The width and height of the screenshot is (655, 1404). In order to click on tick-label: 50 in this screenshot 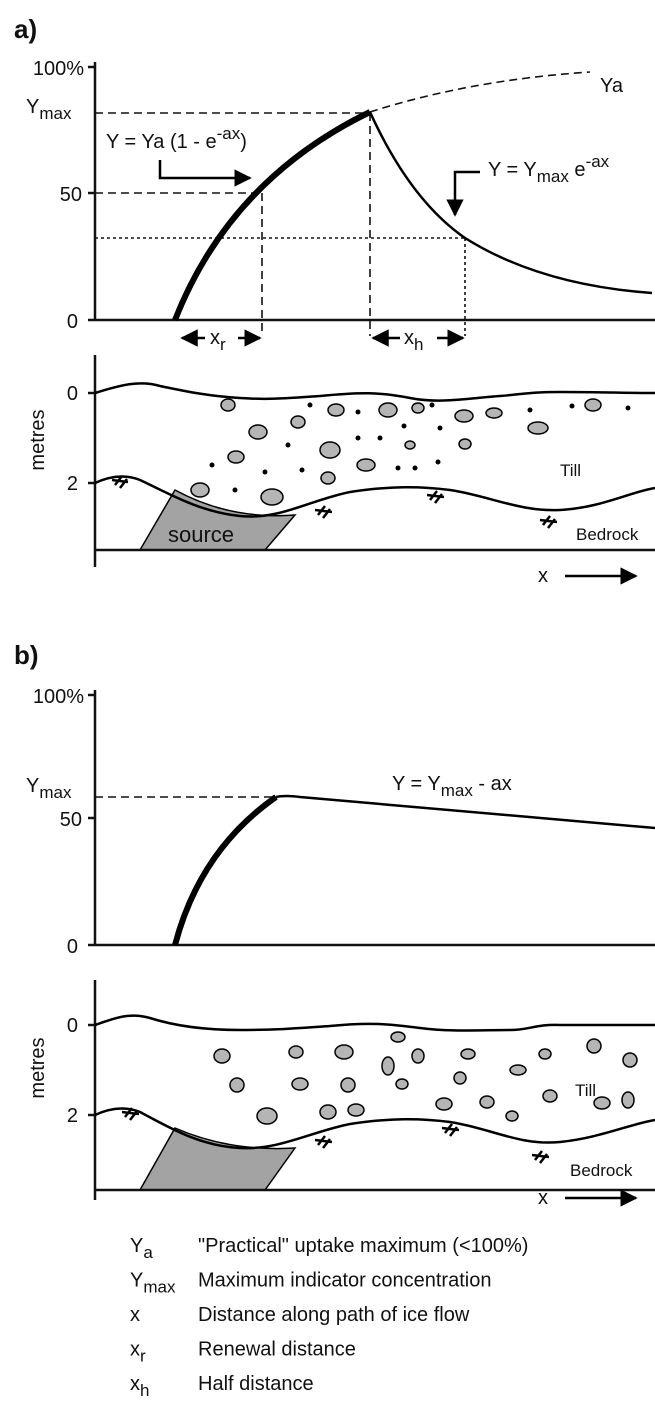, I will do `click(71, 195)`.